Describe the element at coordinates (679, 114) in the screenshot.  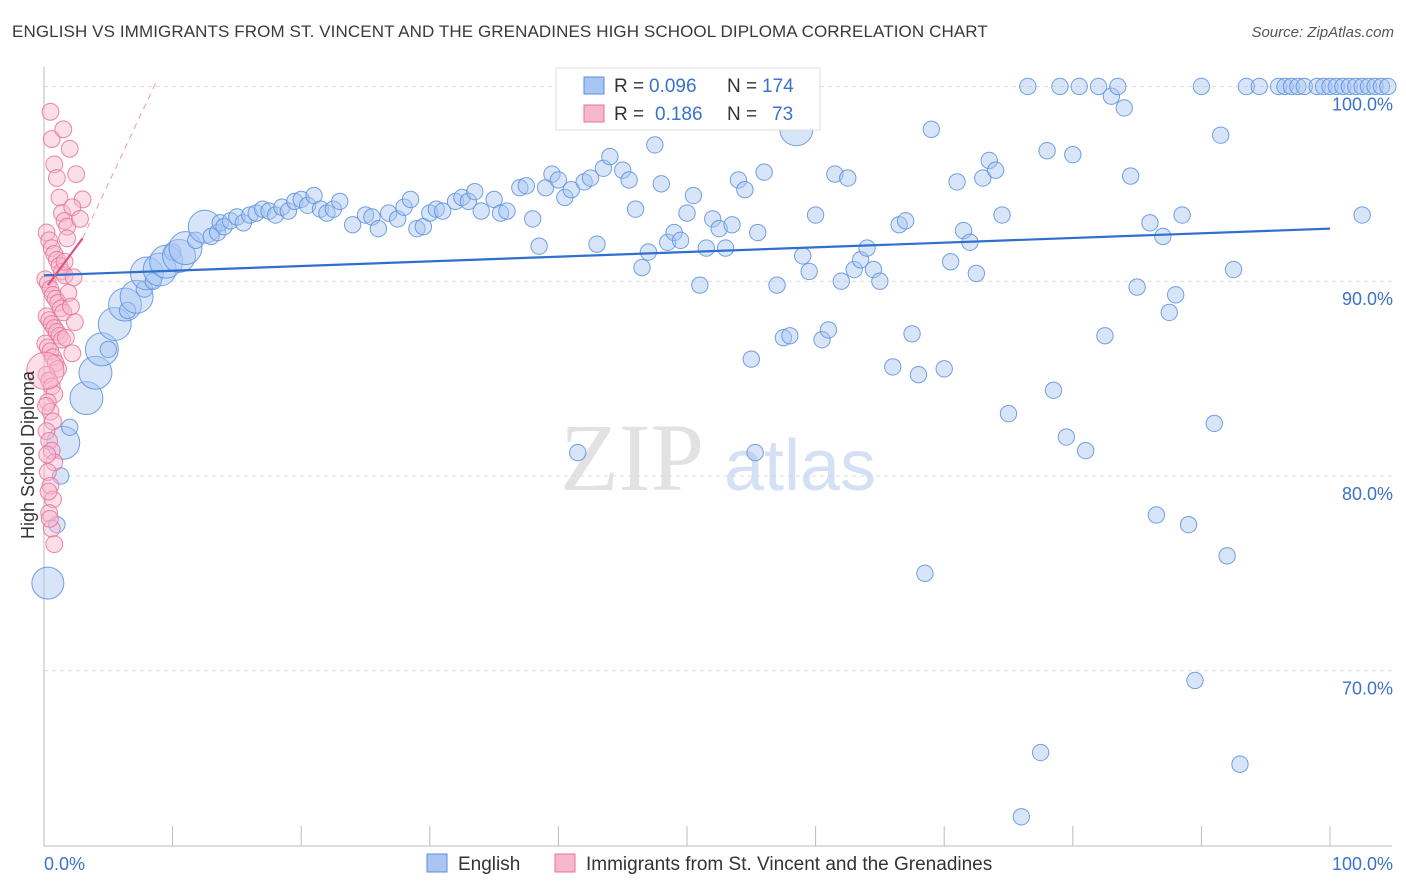
I see `stats-svg-r-value: 0.186` at that location.